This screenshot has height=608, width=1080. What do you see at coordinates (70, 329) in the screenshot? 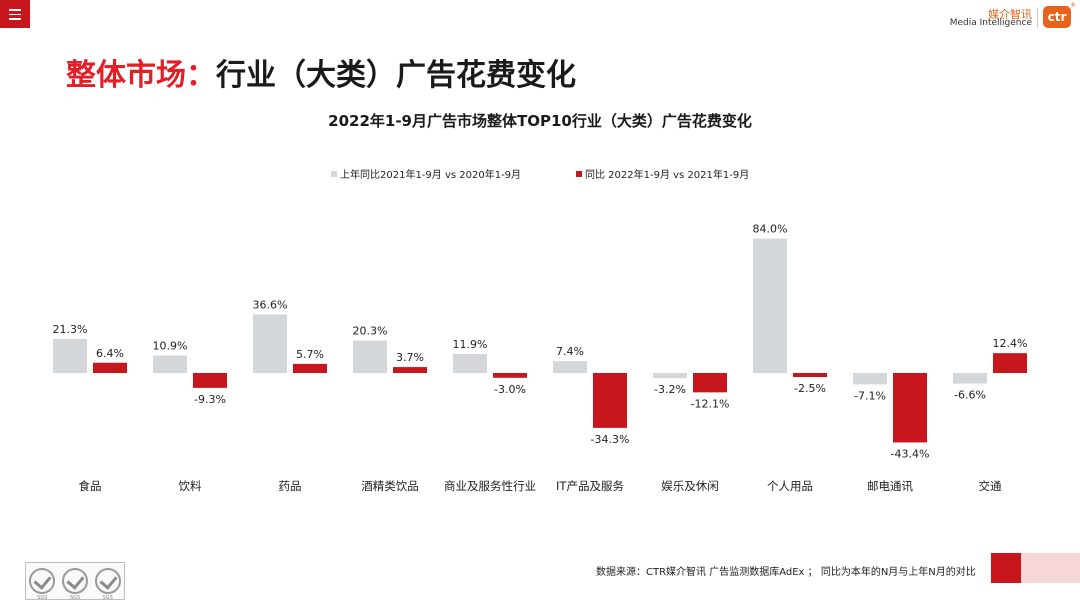
I see `data-label-series-1: 21.3%` at bounding box center [70, 329].